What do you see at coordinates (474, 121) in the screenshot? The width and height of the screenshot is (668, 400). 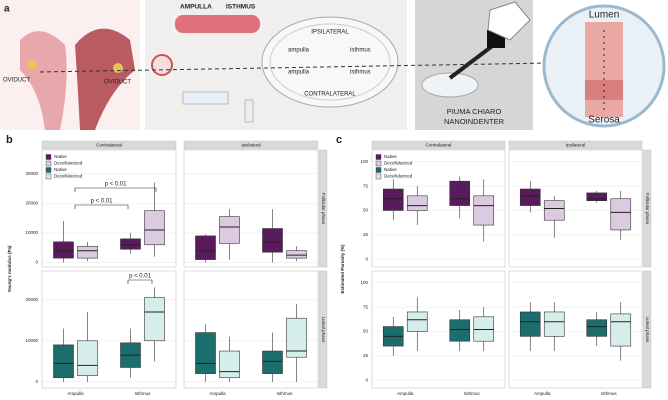 I see `label: NANOINDENTER` at bounding box center [474, 121].